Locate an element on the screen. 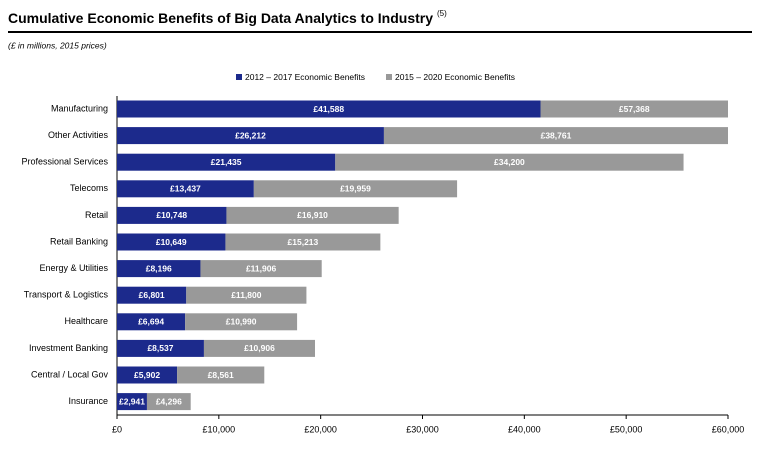 The image size is (760, 457). value-label: £10,906 is located at coordinates (259, 348).